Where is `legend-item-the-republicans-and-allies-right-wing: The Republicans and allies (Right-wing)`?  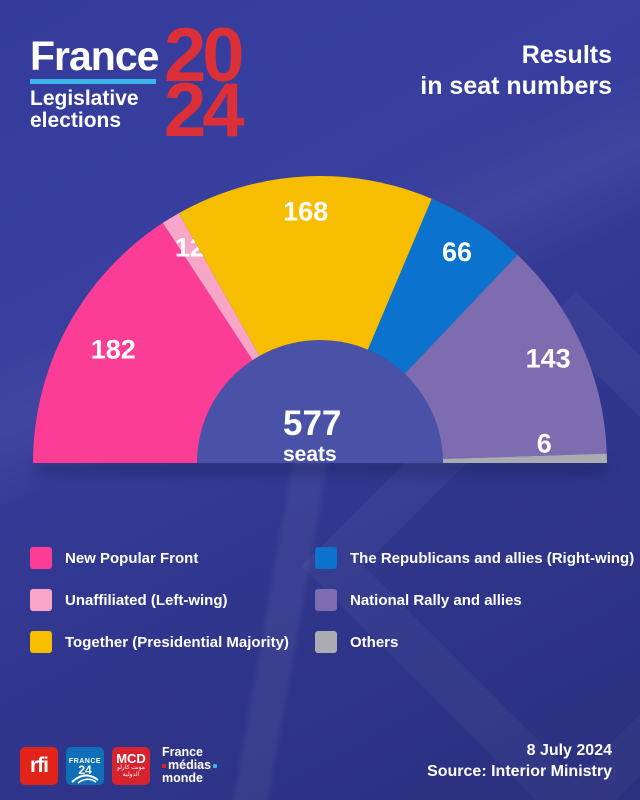
legend-item-the-republicans-and-allies-right-wing: The Republicans and allies (Right-wing) is located at coordinates (474, 558).